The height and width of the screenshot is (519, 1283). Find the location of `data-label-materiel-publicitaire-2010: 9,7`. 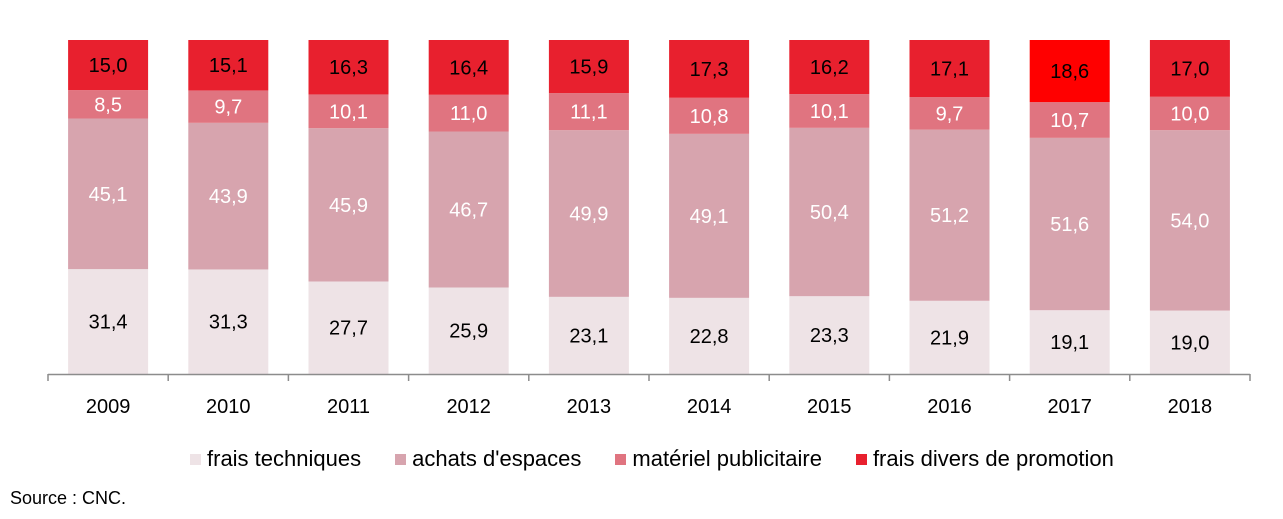

data-label-materiel-publicitaire-2010: 9,7 is located at coordinates (228, 108).